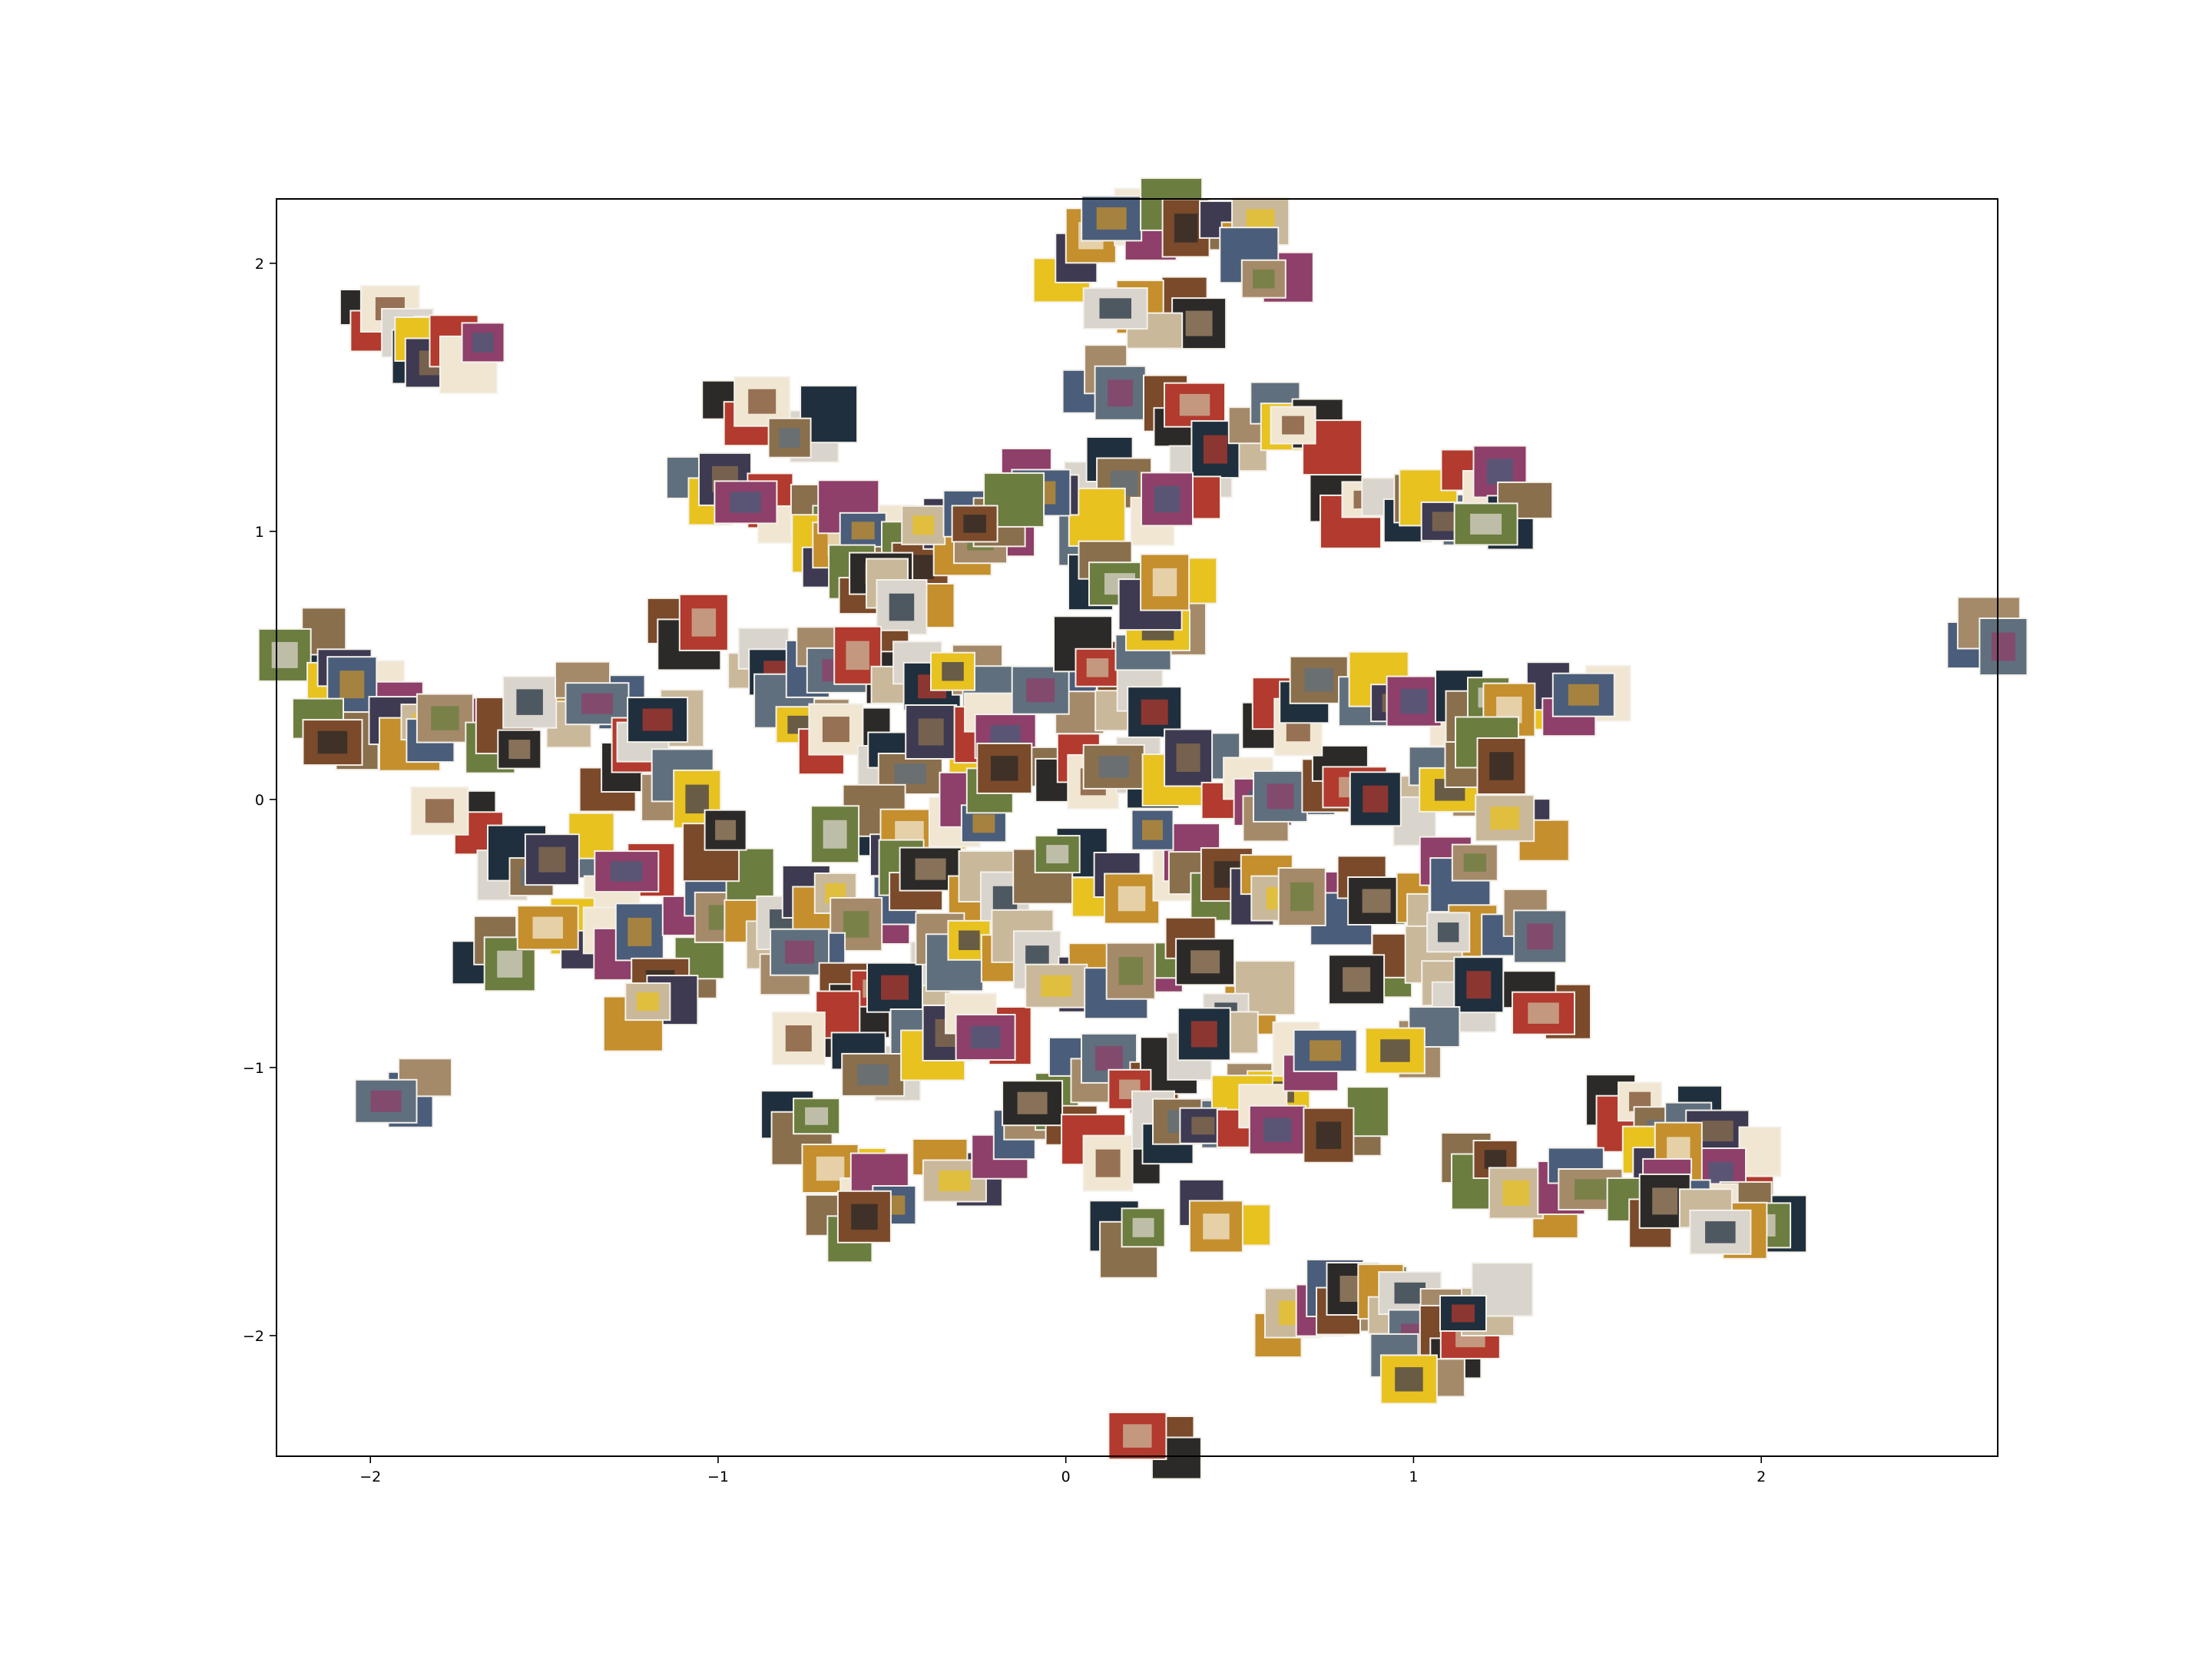  Describe the element at coordinates (254, 1069) in the screenshot. I see `y-tick-label: −1` at that location.